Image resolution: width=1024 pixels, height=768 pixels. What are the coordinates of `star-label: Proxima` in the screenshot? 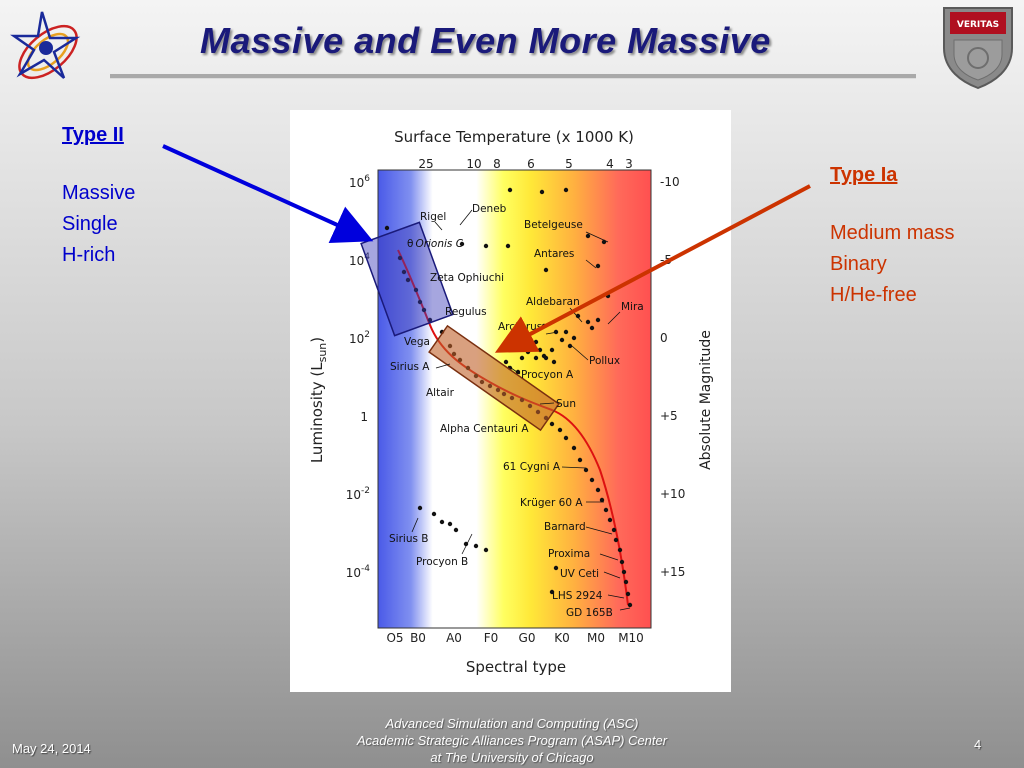 It's located at (569, 554).